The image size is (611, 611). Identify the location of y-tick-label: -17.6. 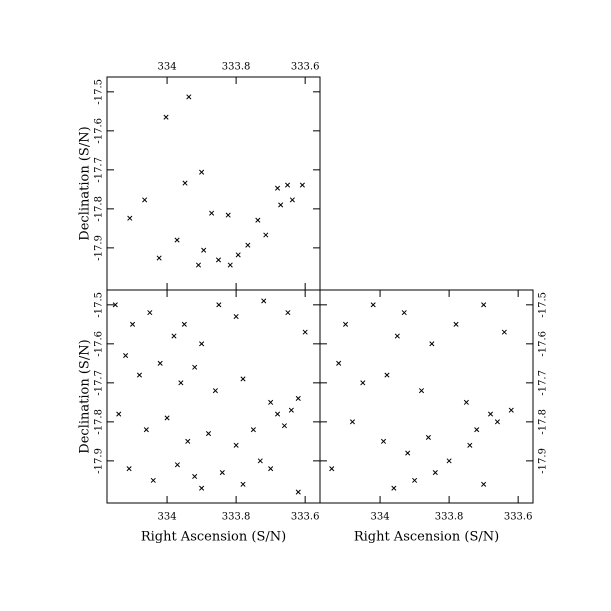
(99, 131).